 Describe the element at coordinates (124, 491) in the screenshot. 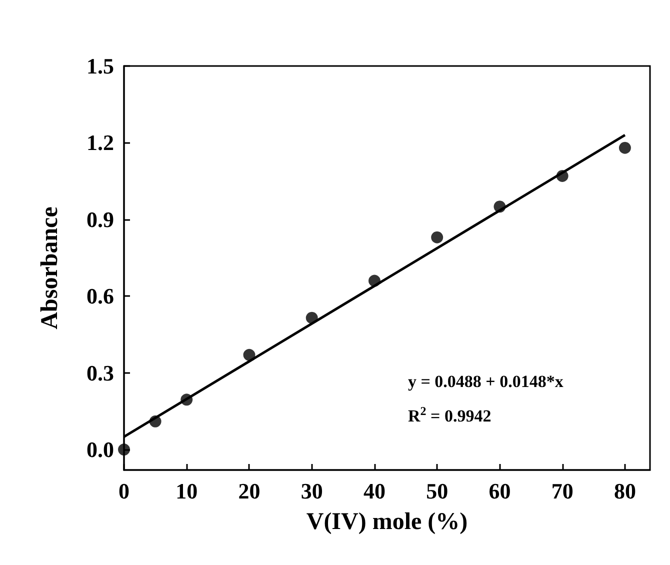

I see `x-tick-label: 0` at that location.